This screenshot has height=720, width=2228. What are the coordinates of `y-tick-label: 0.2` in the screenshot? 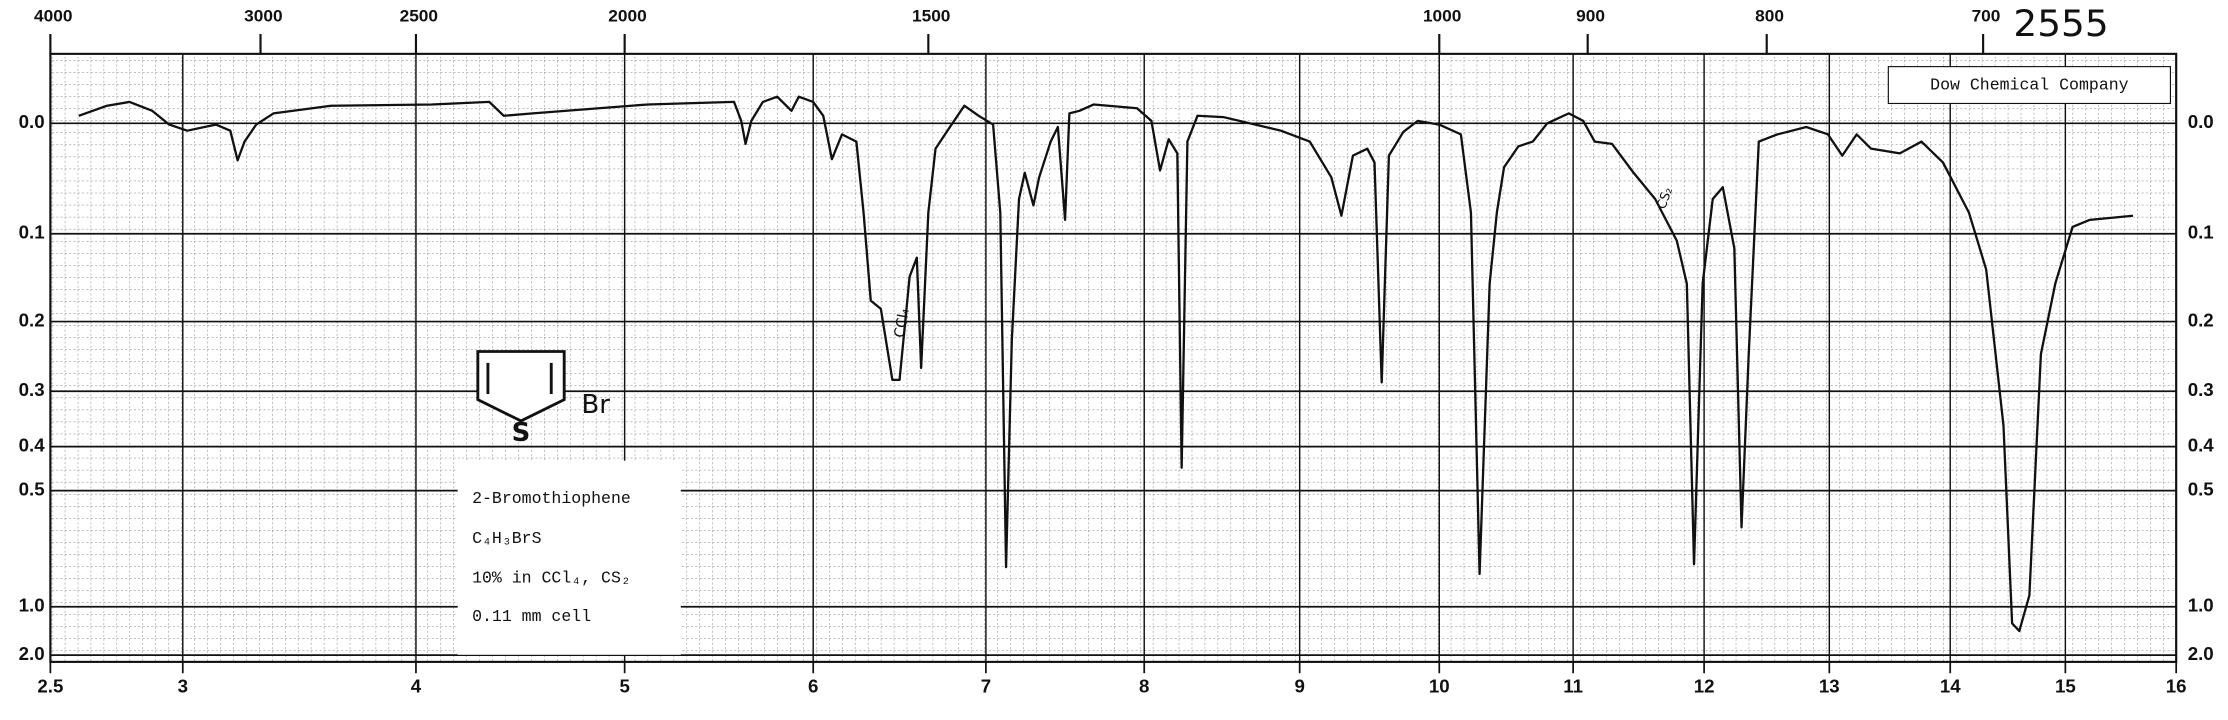 It's located at (32, 320).